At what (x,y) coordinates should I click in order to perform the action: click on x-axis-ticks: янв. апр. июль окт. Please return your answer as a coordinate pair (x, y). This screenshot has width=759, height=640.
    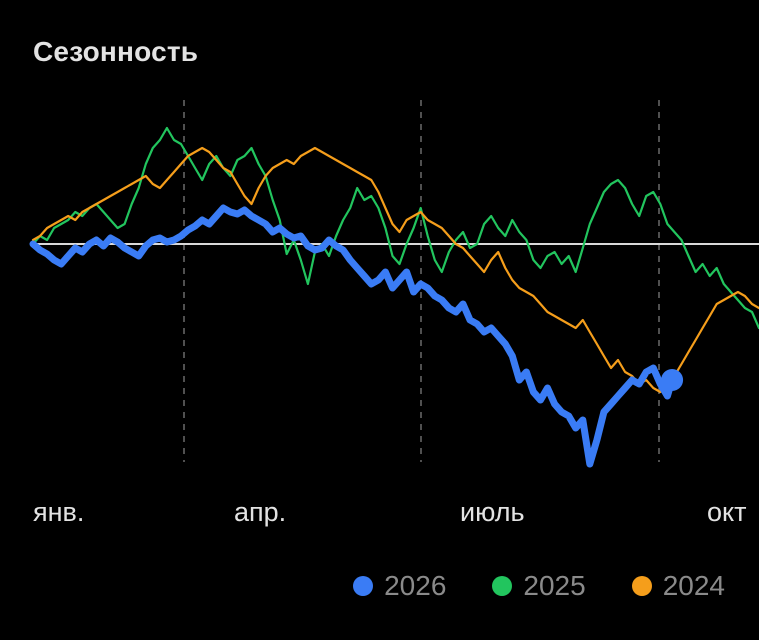
    Looking at the image, I should click on (390, 512).